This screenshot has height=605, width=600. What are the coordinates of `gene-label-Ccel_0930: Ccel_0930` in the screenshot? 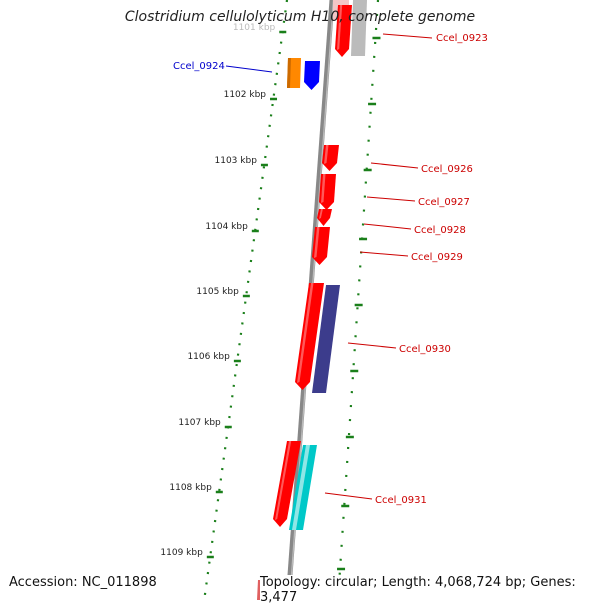 It's located at (425, 349).